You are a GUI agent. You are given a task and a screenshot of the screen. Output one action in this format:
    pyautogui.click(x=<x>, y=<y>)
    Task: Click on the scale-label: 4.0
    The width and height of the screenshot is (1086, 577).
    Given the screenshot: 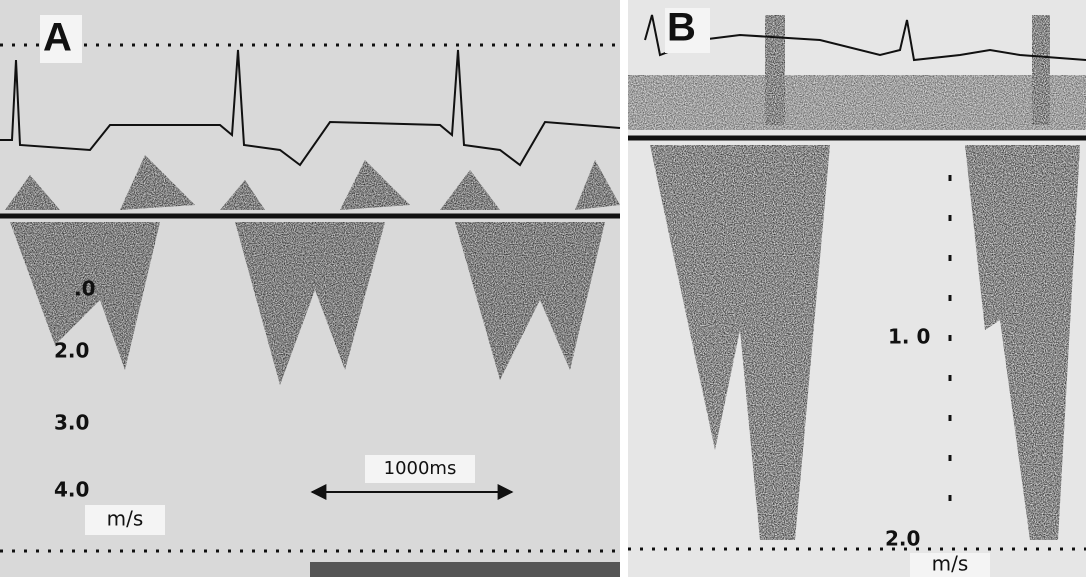 What is the action you would take?
    pyautogui.click(x=71, y=490)
    